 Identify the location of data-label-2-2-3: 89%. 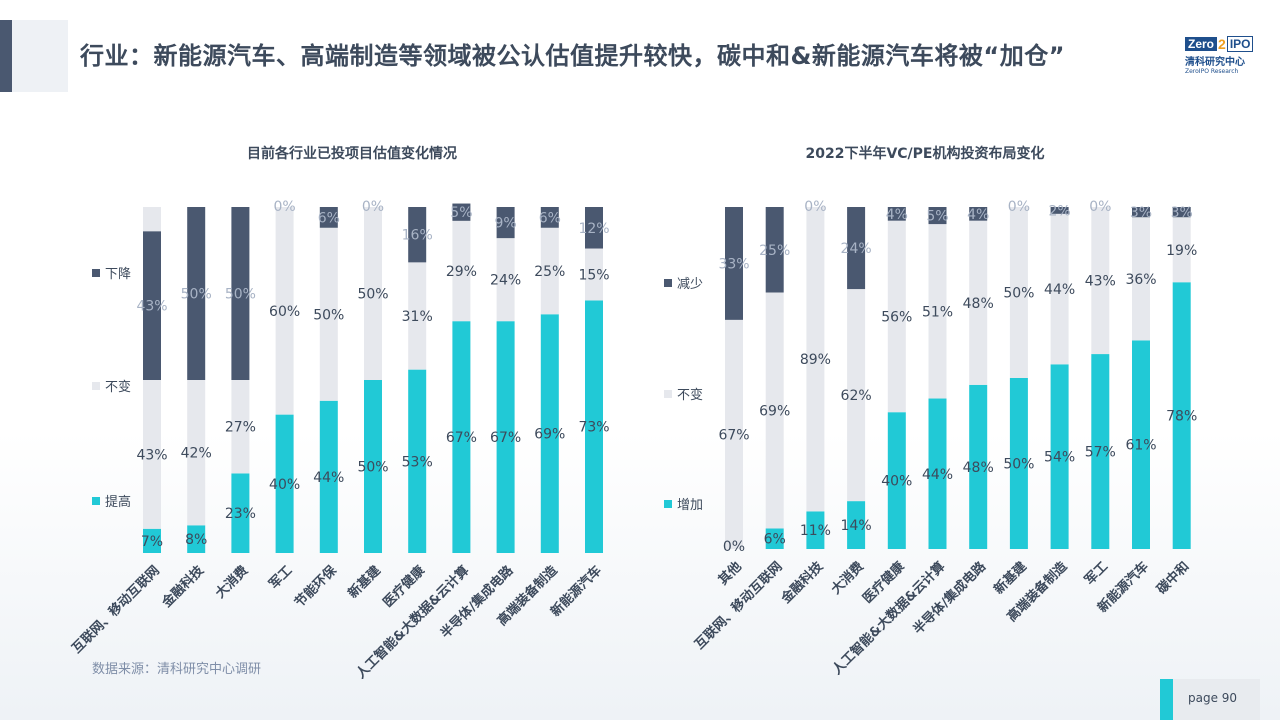
(815, 360).